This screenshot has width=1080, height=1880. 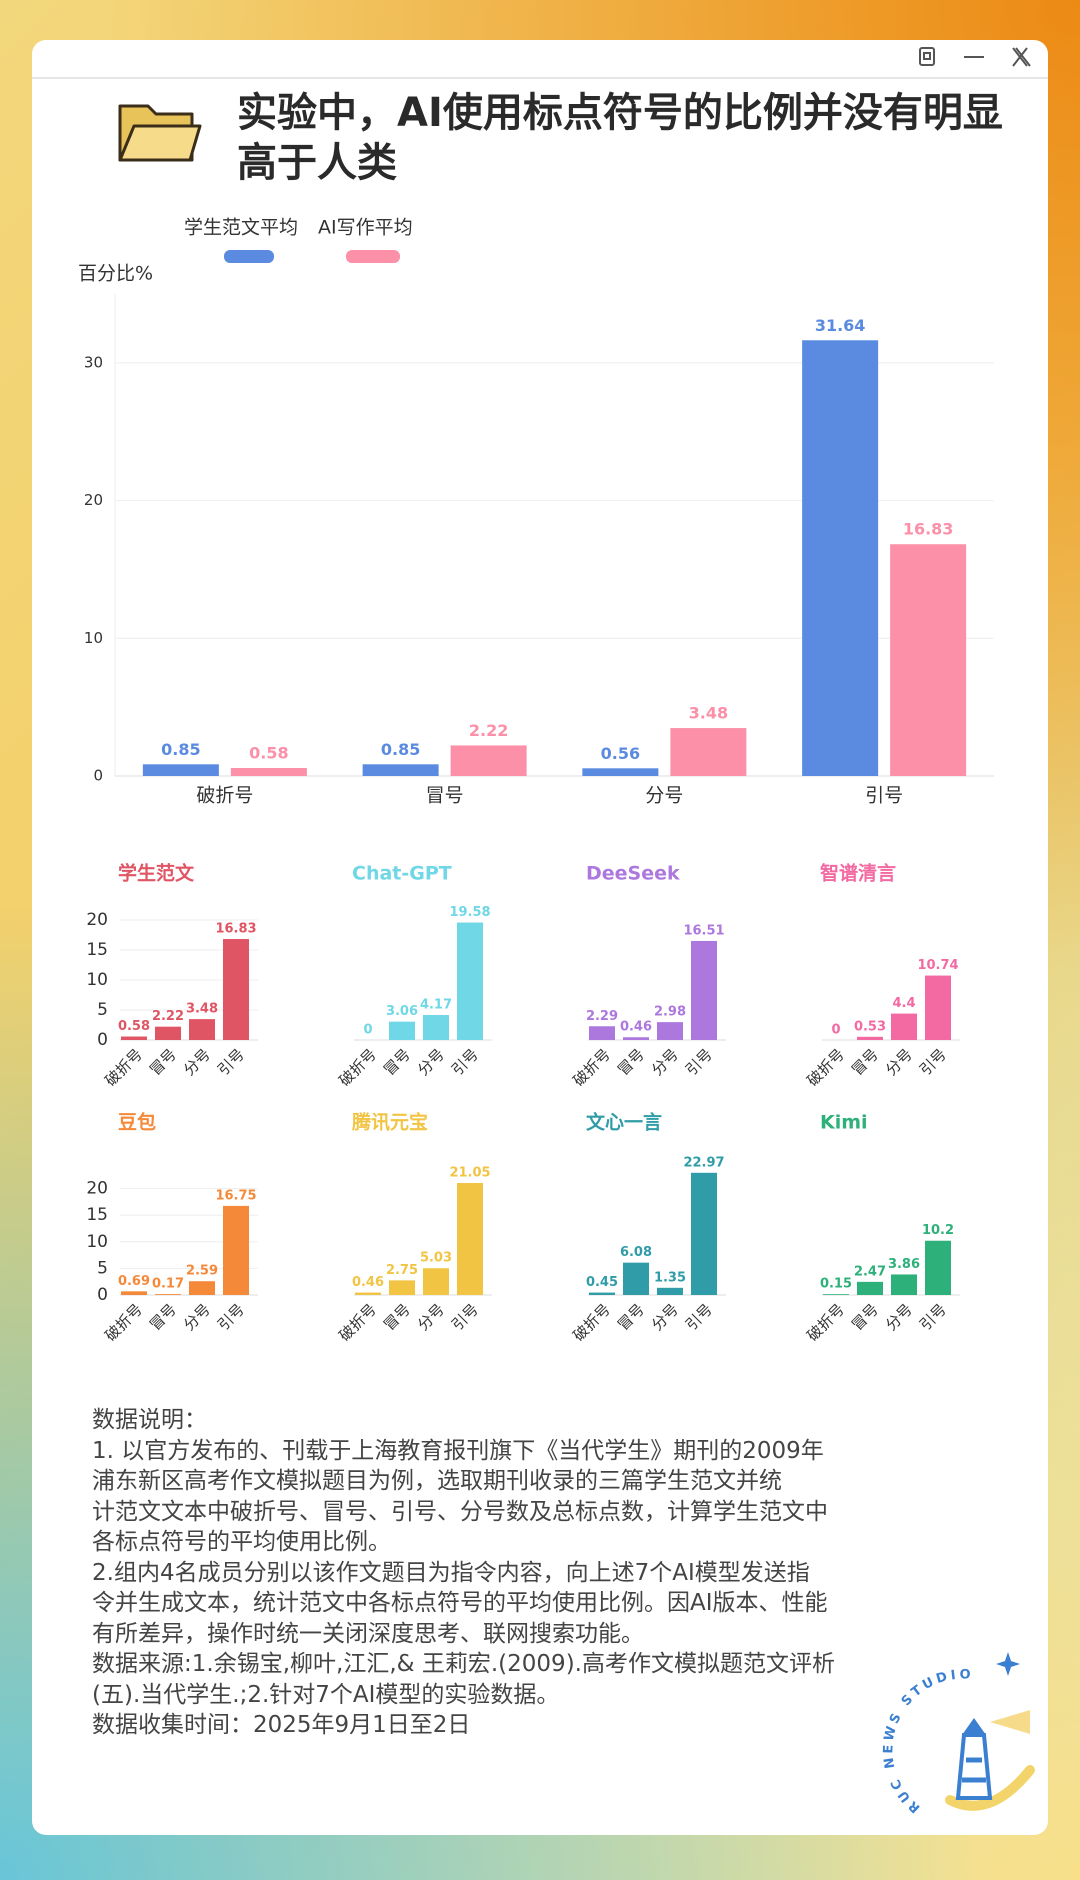 What do you see at coordinates (870, 1271) in the screenshot?
I see `value-label: 2.47` at bounding box center [870, 1271].